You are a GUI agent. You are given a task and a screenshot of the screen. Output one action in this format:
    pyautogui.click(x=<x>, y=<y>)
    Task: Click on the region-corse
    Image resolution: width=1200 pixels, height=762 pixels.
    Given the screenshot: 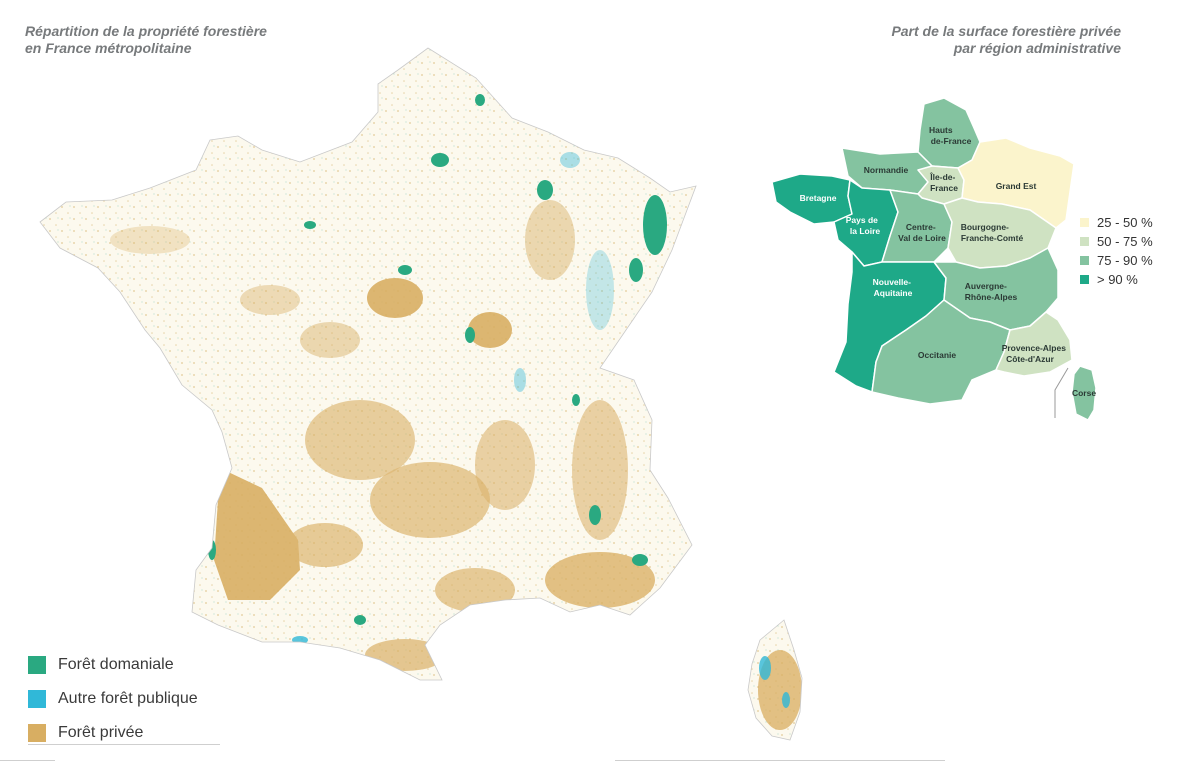 What is the action you would take?
    pyautogui.click(x=1084, y=393)
    